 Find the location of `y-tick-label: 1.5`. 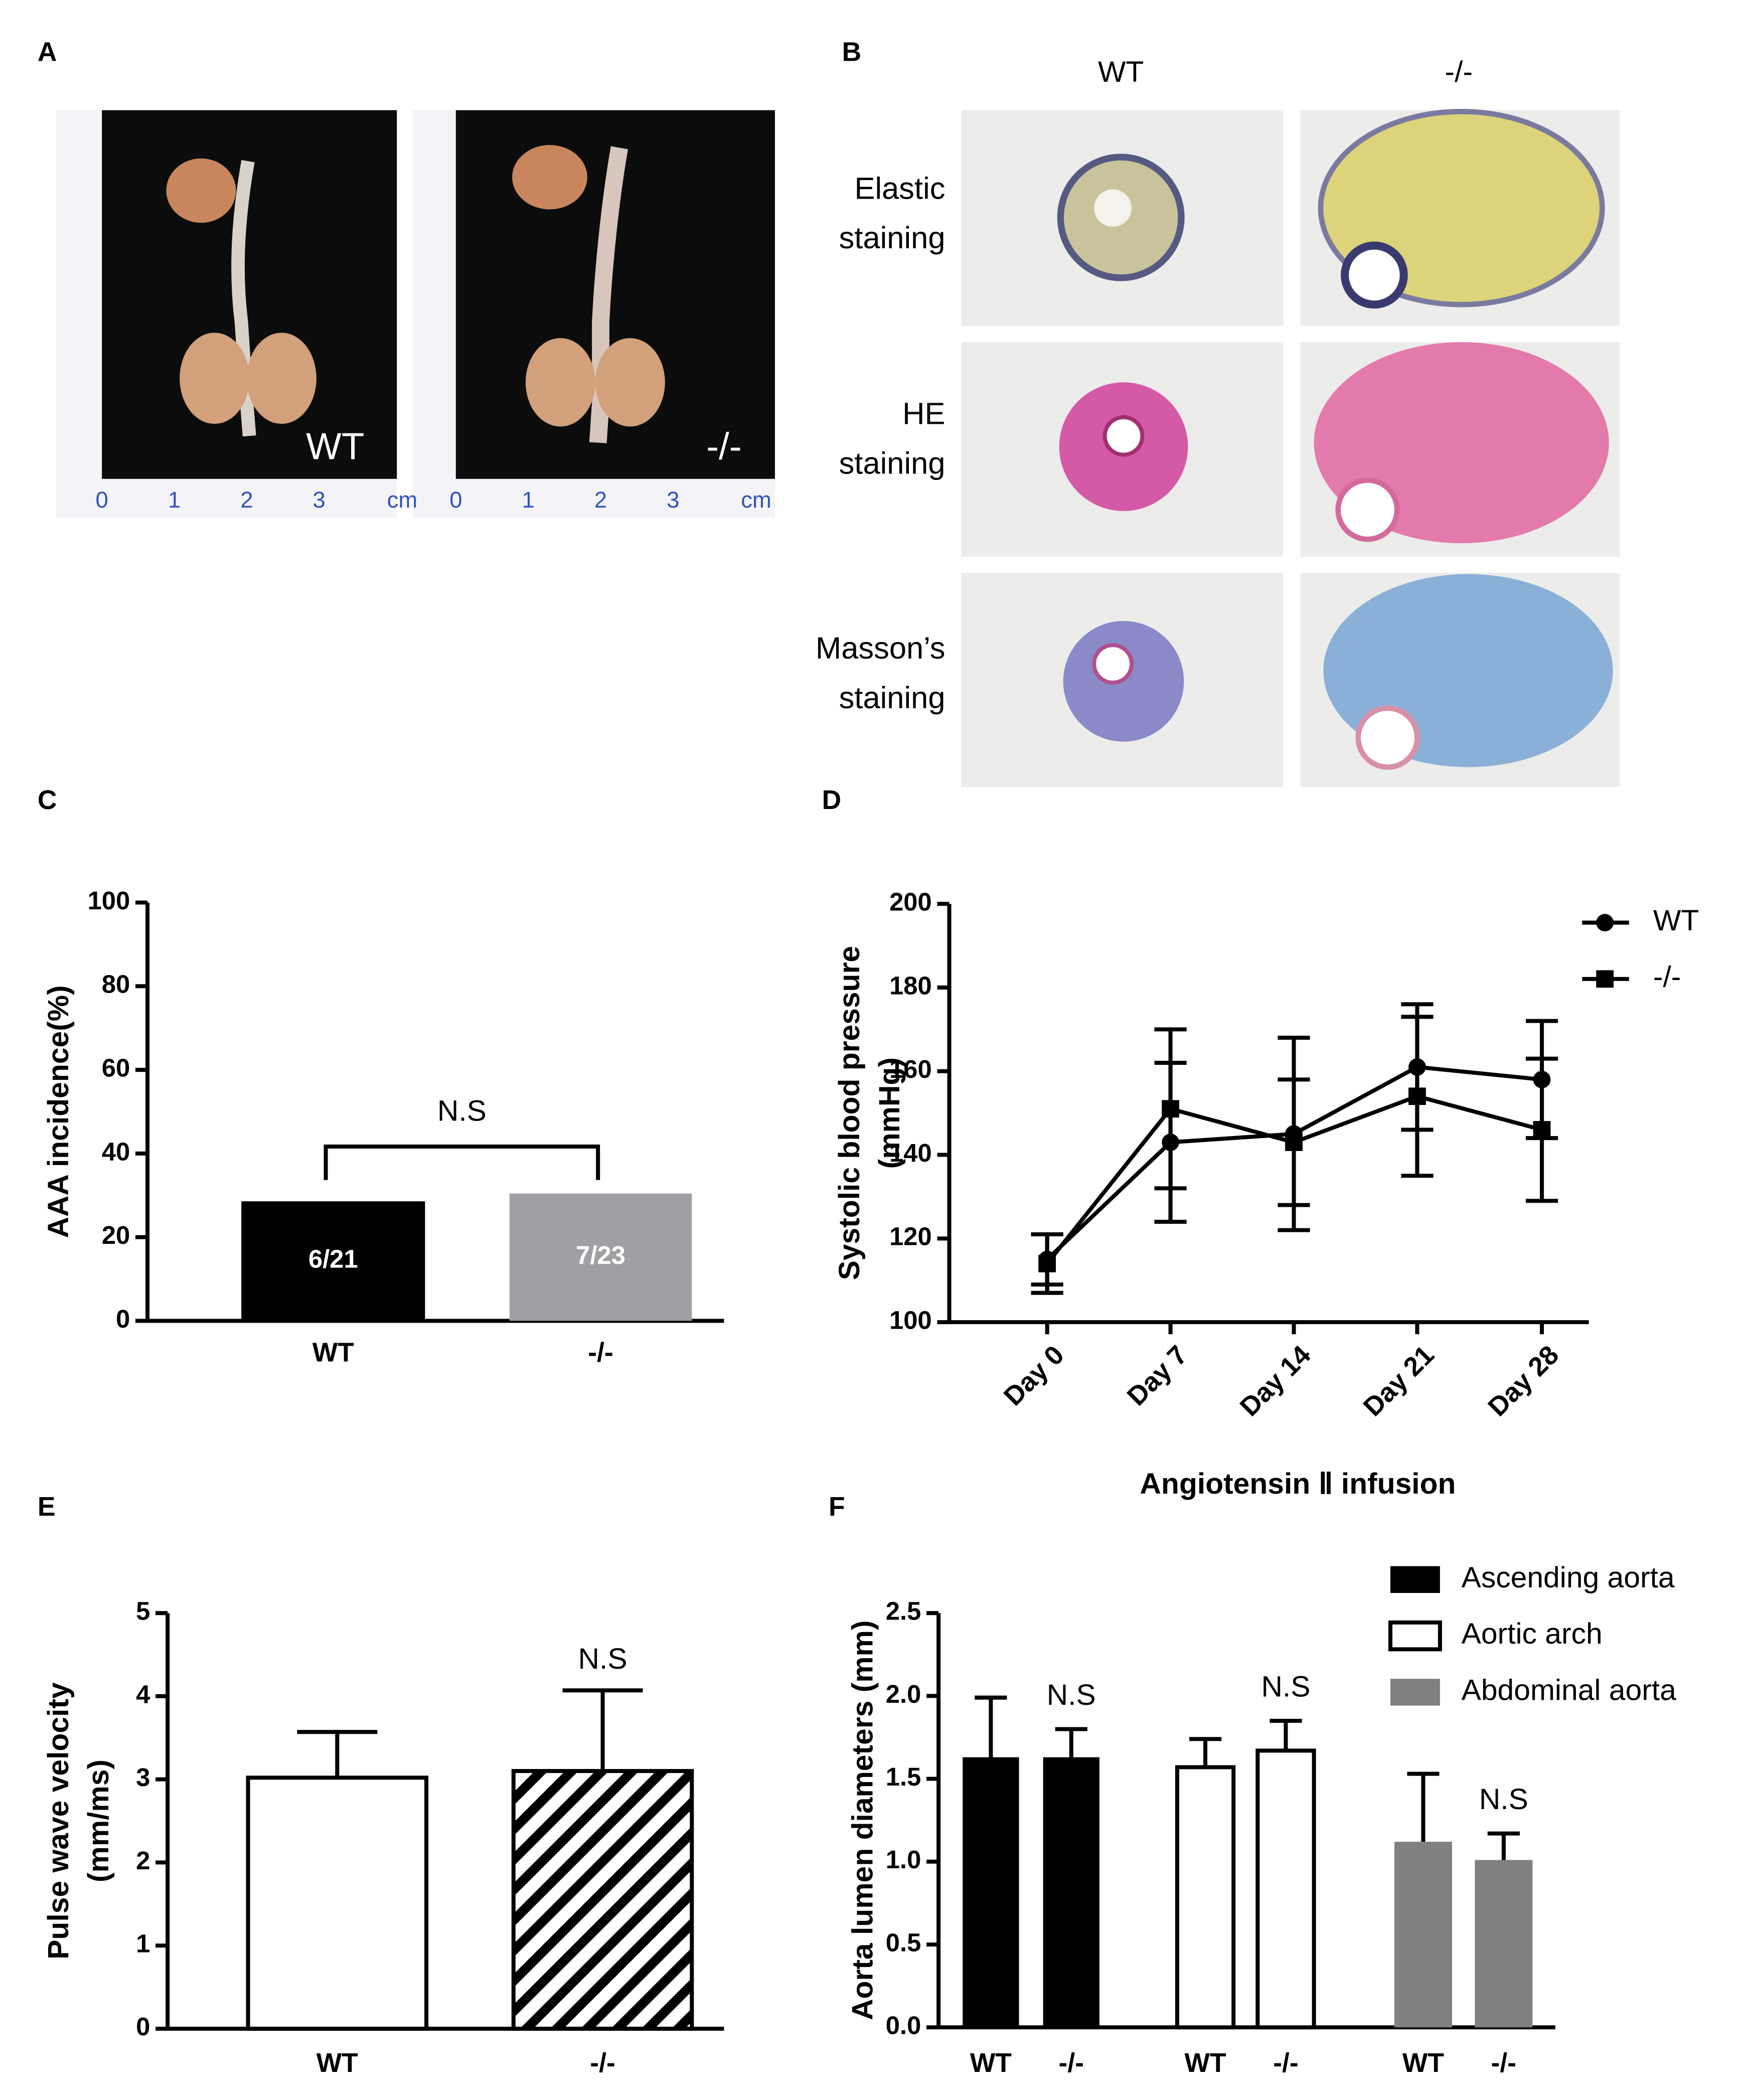

y-tick-label: 1.5 is located at coordinates (903, 1777).